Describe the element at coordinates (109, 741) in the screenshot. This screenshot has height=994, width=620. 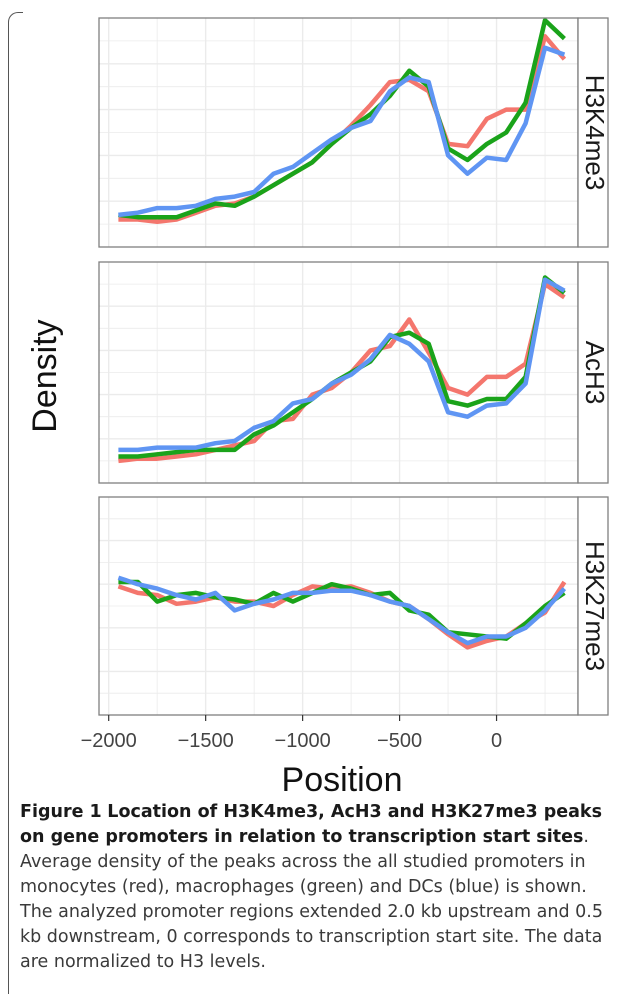
I see `x-tick-label: −2000` at that location.